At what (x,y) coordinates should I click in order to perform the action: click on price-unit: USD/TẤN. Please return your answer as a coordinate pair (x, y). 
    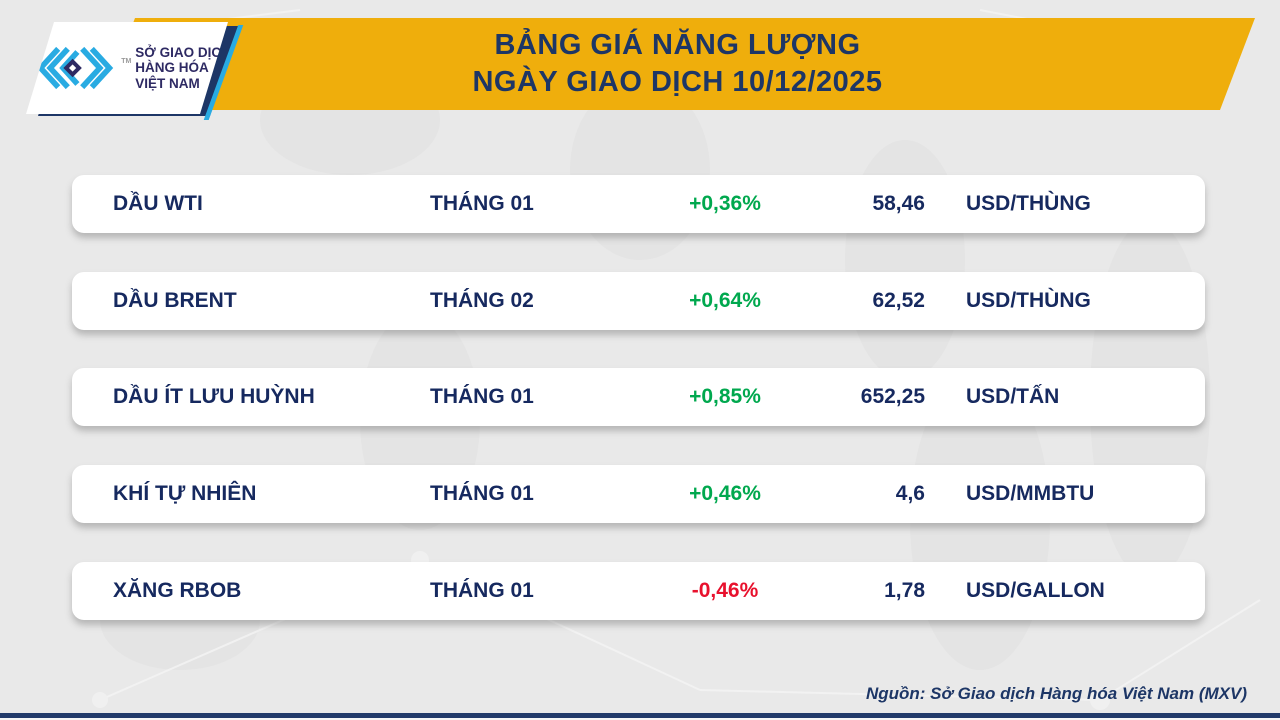
    Looking at the image, I should click on (1013, 396).